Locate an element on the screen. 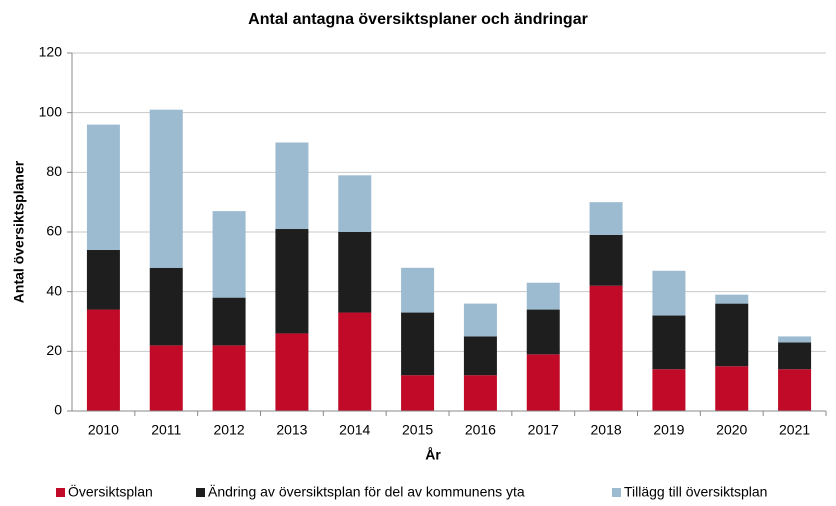 Image resolution: width=836 pixels, height=506 pixels. x-axis-title: År is located at coordinates (433, 455).